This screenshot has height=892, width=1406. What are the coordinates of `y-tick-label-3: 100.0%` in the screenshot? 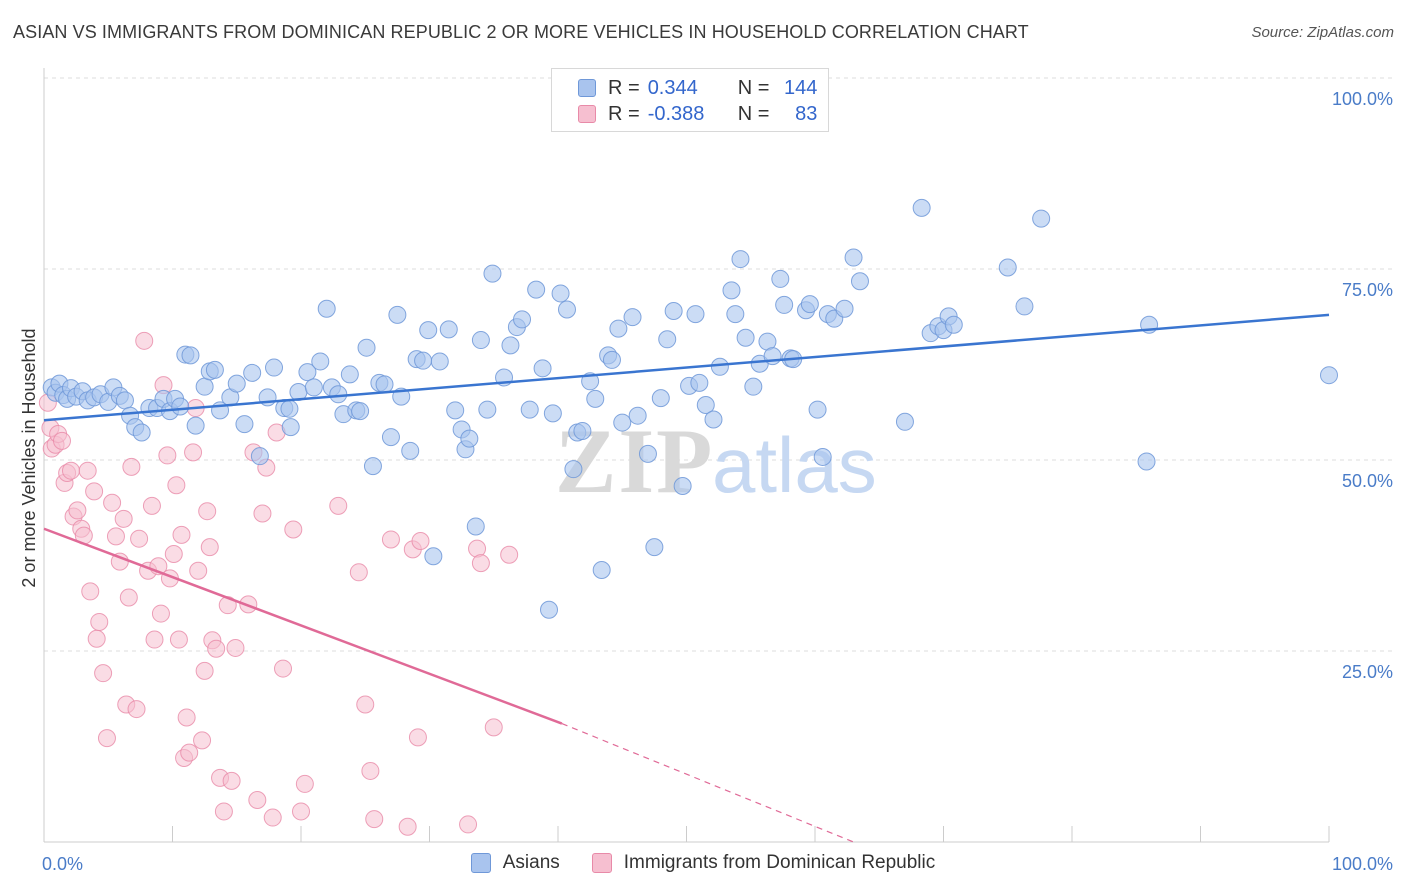 It's located at (1362, 99).